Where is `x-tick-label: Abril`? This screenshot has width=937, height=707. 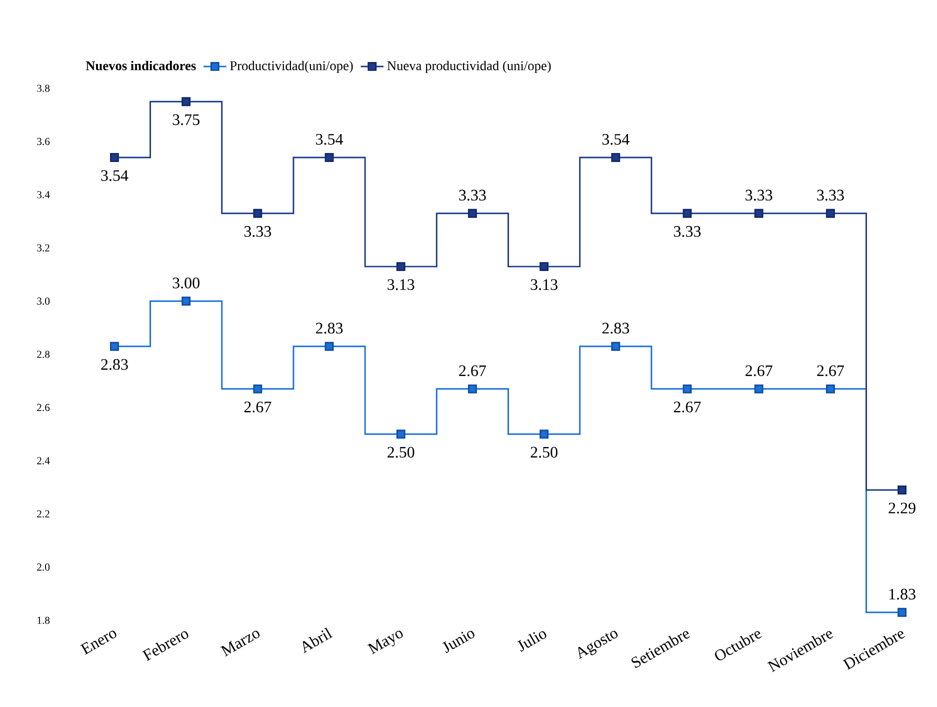
x-tick-label: Abril is located at coordinates (317, 641).